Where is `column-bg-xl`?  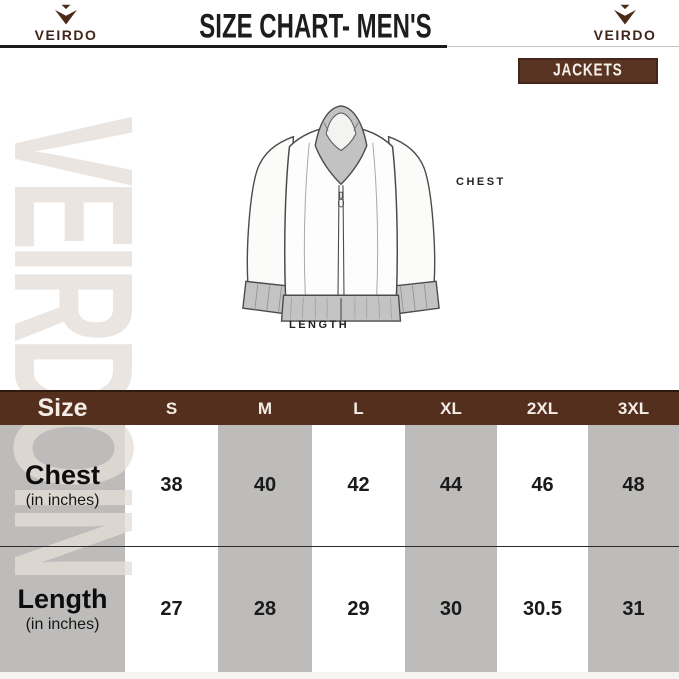
column-bg-xl is located at coordinates (451, 531).